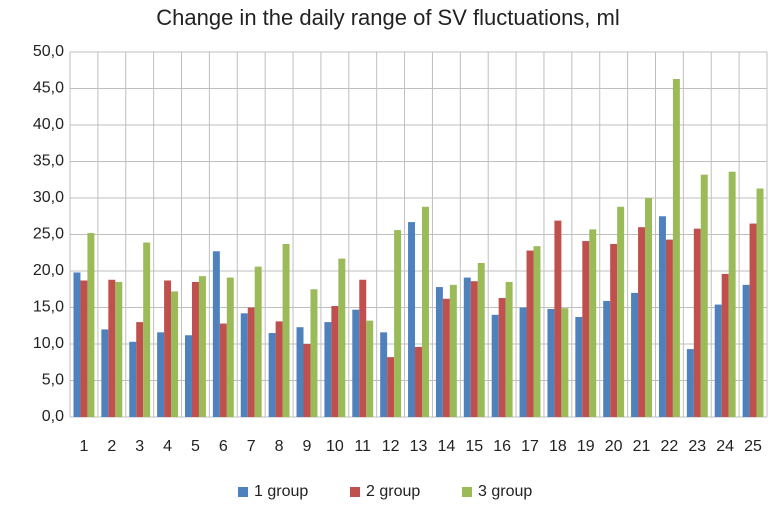 This screenshot has height=507, width=772. I want to click on x-tick-label: 20, so click(614, 446).